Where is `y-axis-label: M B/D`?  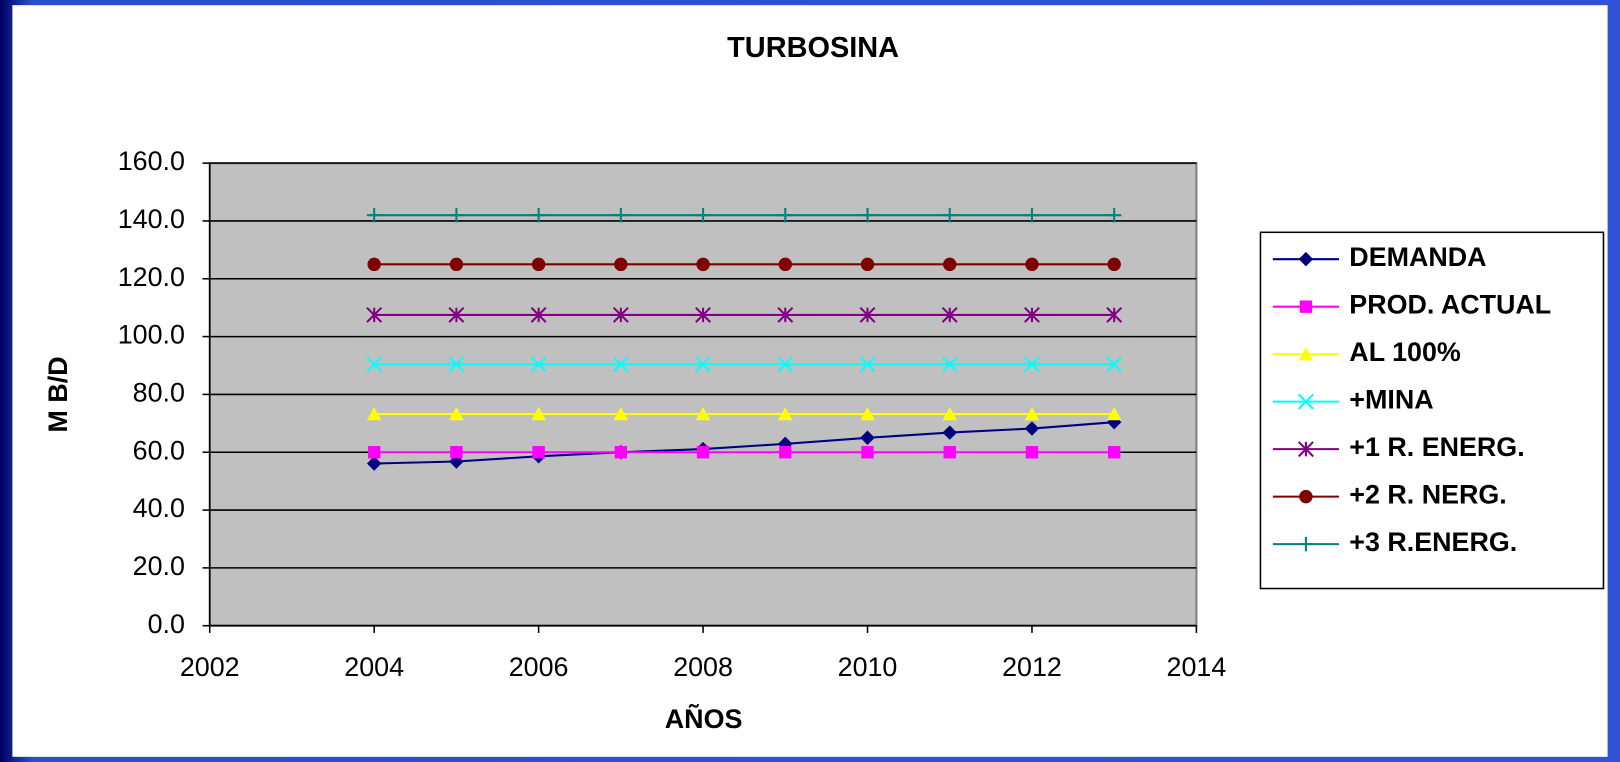
y-axis-label: M B/D is located at coordinates (58, 394).